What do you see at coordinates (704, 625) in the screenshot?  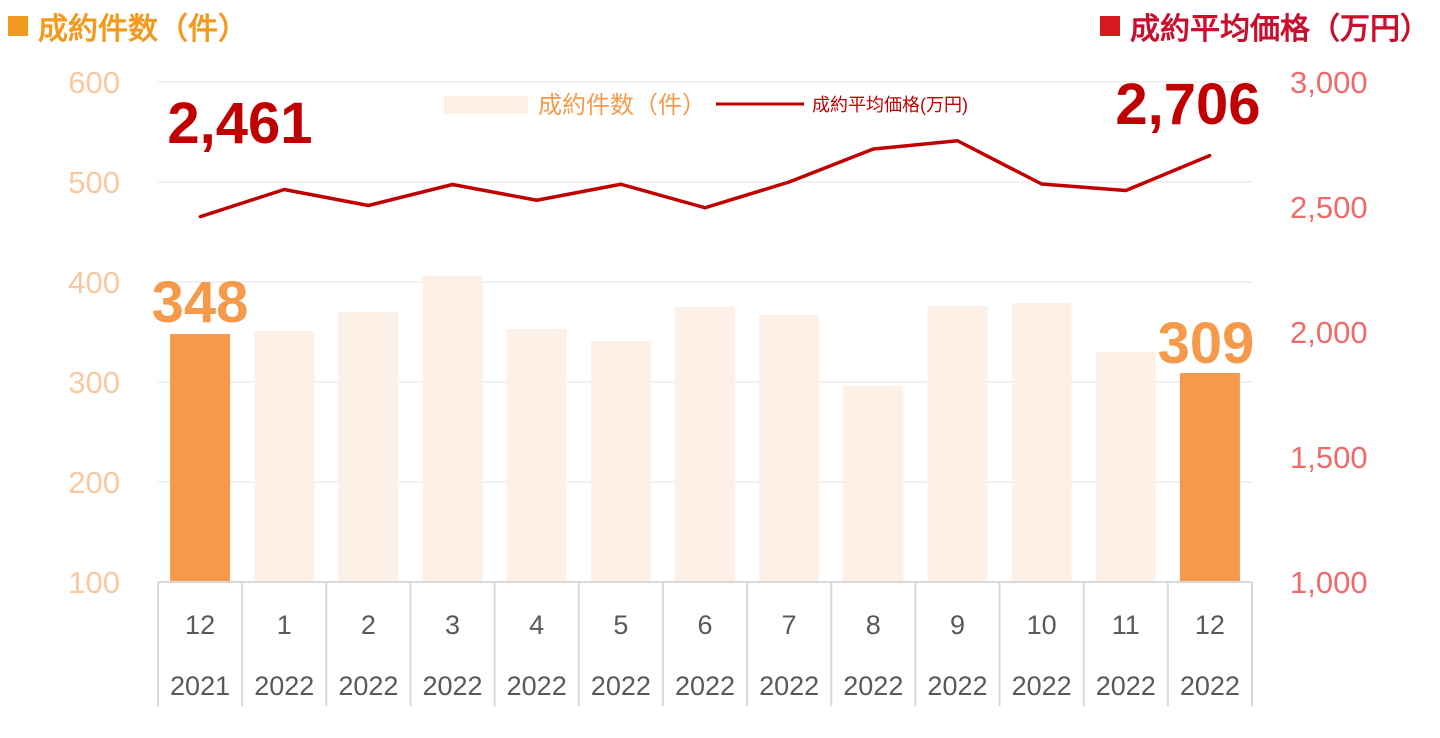 I see `x-month-label: 6` at bounding box center [704, 625].